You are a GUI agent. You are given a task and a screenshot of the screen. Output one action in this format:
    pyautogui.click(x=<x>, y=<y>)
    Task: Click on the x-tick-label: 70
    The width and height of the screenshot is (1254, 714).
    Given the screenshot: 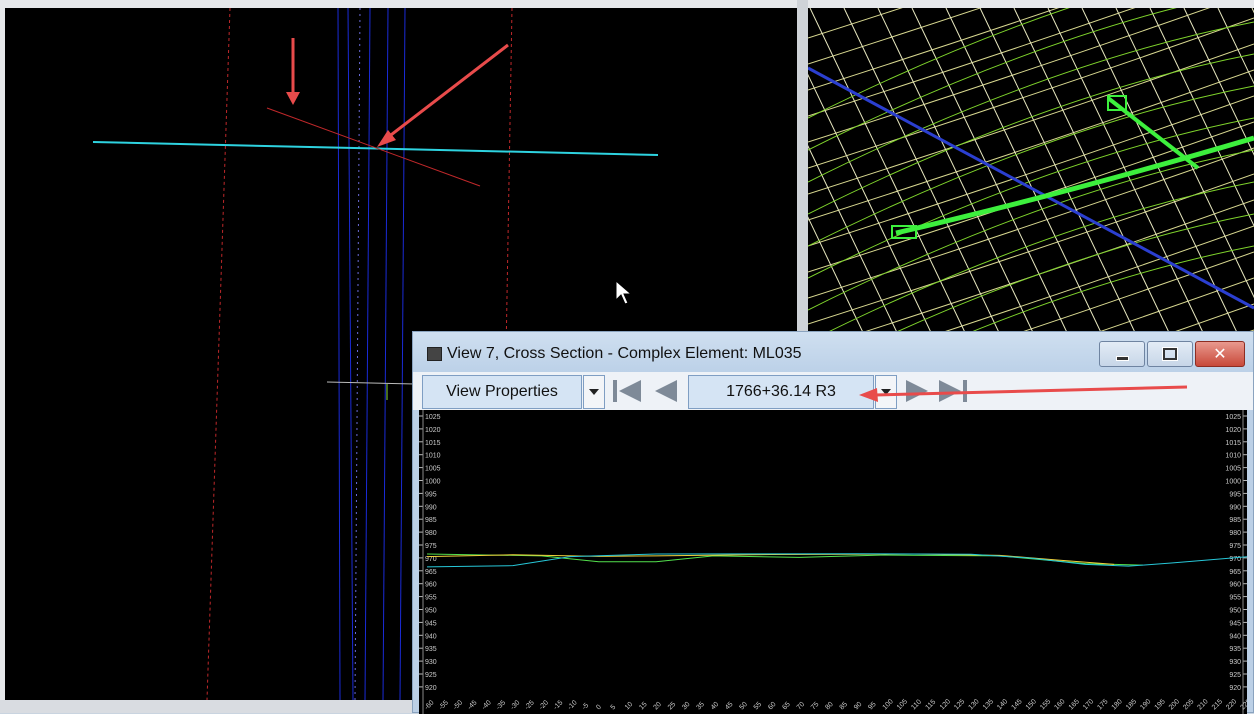 What is the action you would take?
    pyautogui.click(x=801, y=706)
    